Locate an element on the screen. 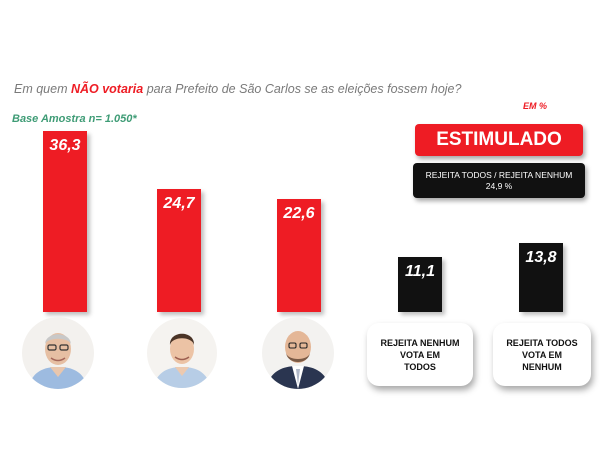  reject-summary-box: REJEITA TODOS / REJEITA NENHUM 24,9 % is located at coordinates (499, 180).